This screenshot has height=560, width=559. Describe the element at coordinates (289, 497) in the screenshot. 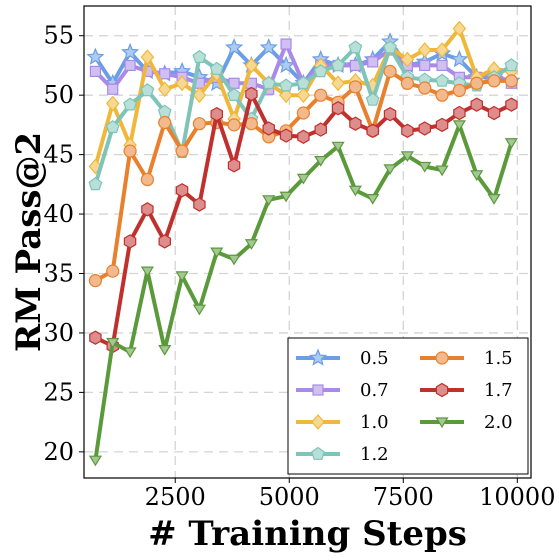

I see `x-tick-label: 5000` at that location.